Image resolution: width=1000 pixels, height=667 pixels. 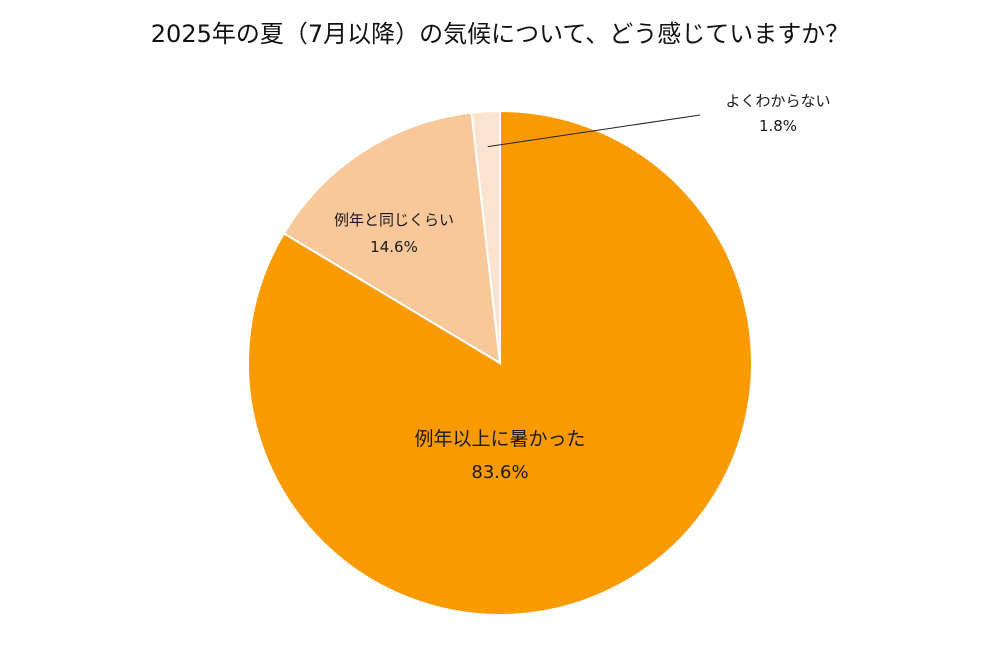 What do you see at coordinates (394, 220) in the screenshot?
I see `slice-label: 例年と同じくらい` at bounding box center [394, 220].